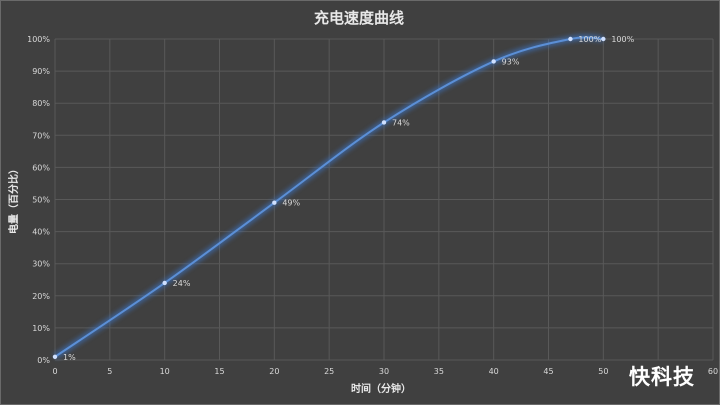 This screenshot has width=720, height=405. What do you see at coordinates (381, 388) in the screenshot?
I see `x-axis-label: 时间（分钟）` at bounding box center [381, 388].